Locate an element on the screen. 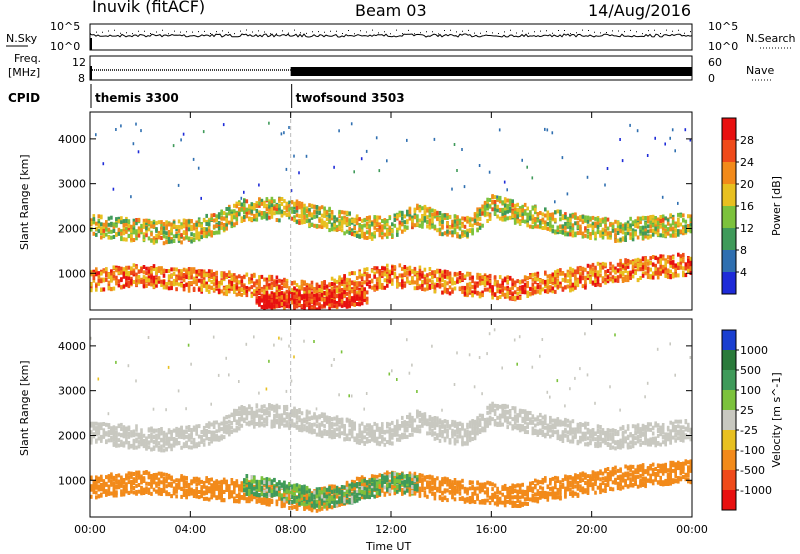 The image size is (800, 554). date-title: 14/Aug/2016 is located at coordinates (639, 10).